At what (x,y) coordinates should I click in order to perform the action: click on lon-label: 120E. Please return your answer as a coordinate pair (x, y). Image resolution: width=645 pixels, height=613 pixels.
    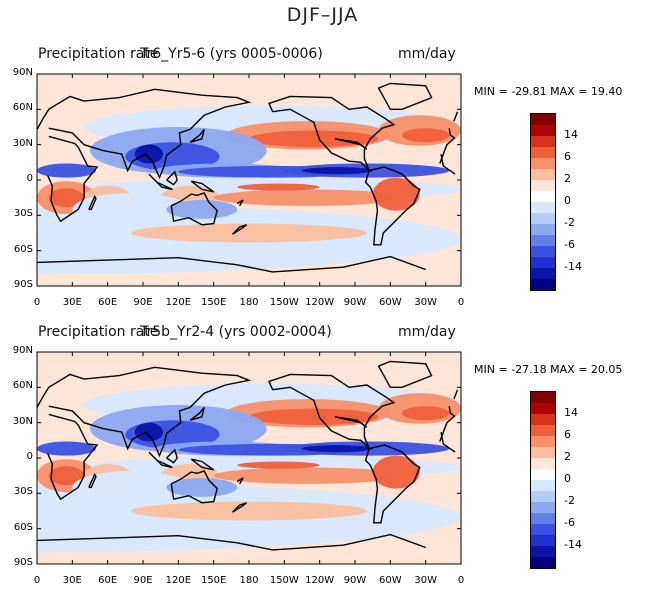
    Looking at the image, I should click on (178, 302).